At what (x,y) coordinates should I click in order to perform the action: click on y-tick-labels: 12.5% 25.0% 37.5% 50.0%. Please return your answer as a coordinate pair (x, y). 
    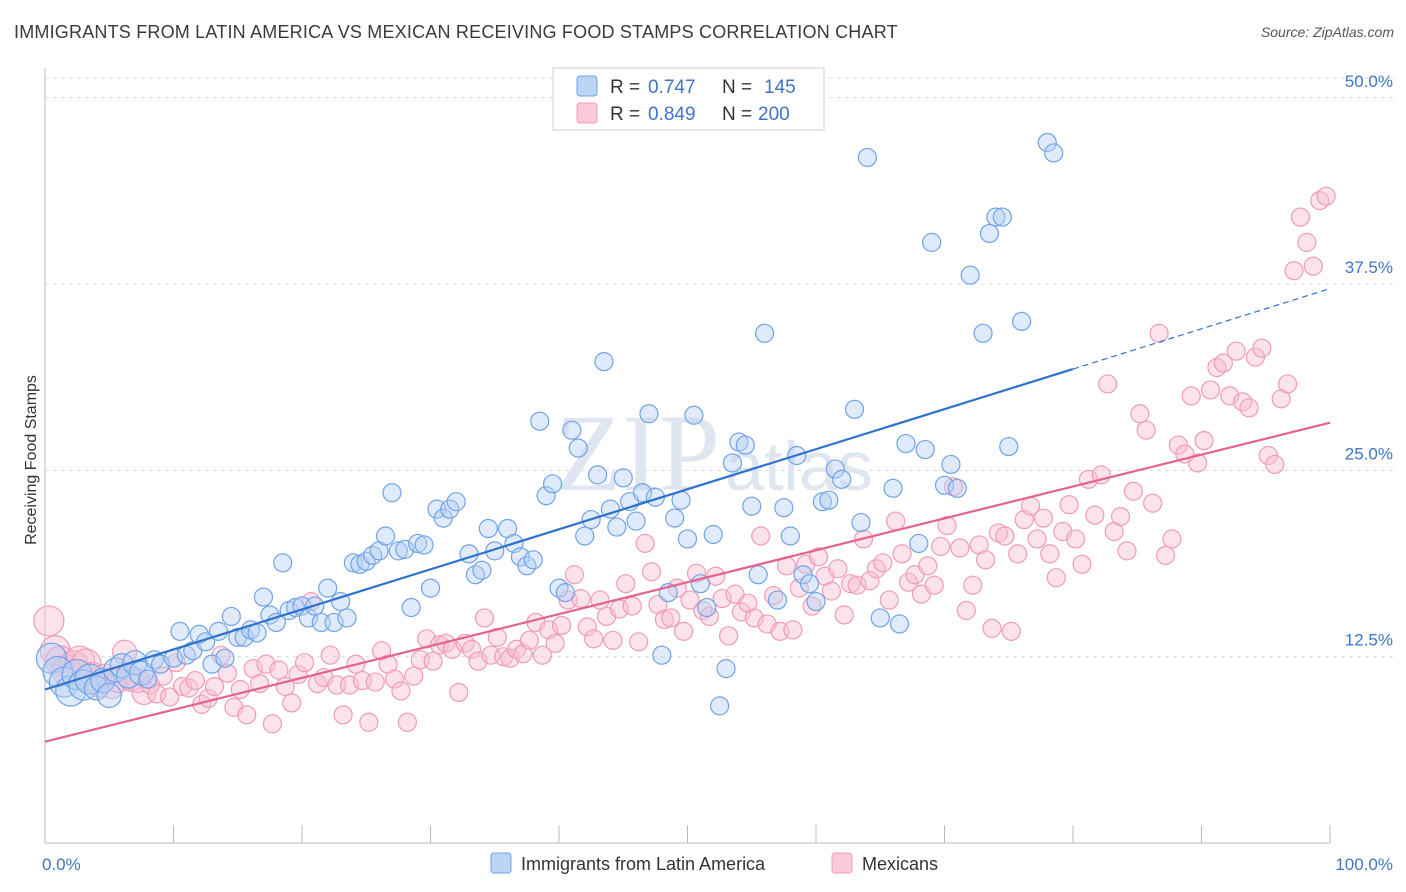
    Looking at the image, I should click on (1369, 361).